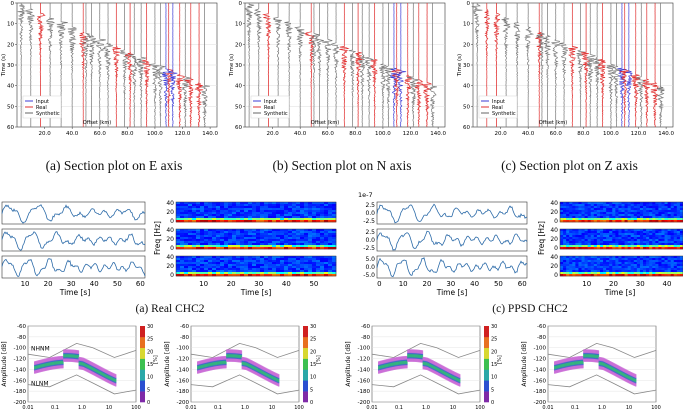  I want to click on x-tick-label: 100.0, so click(155, 134).